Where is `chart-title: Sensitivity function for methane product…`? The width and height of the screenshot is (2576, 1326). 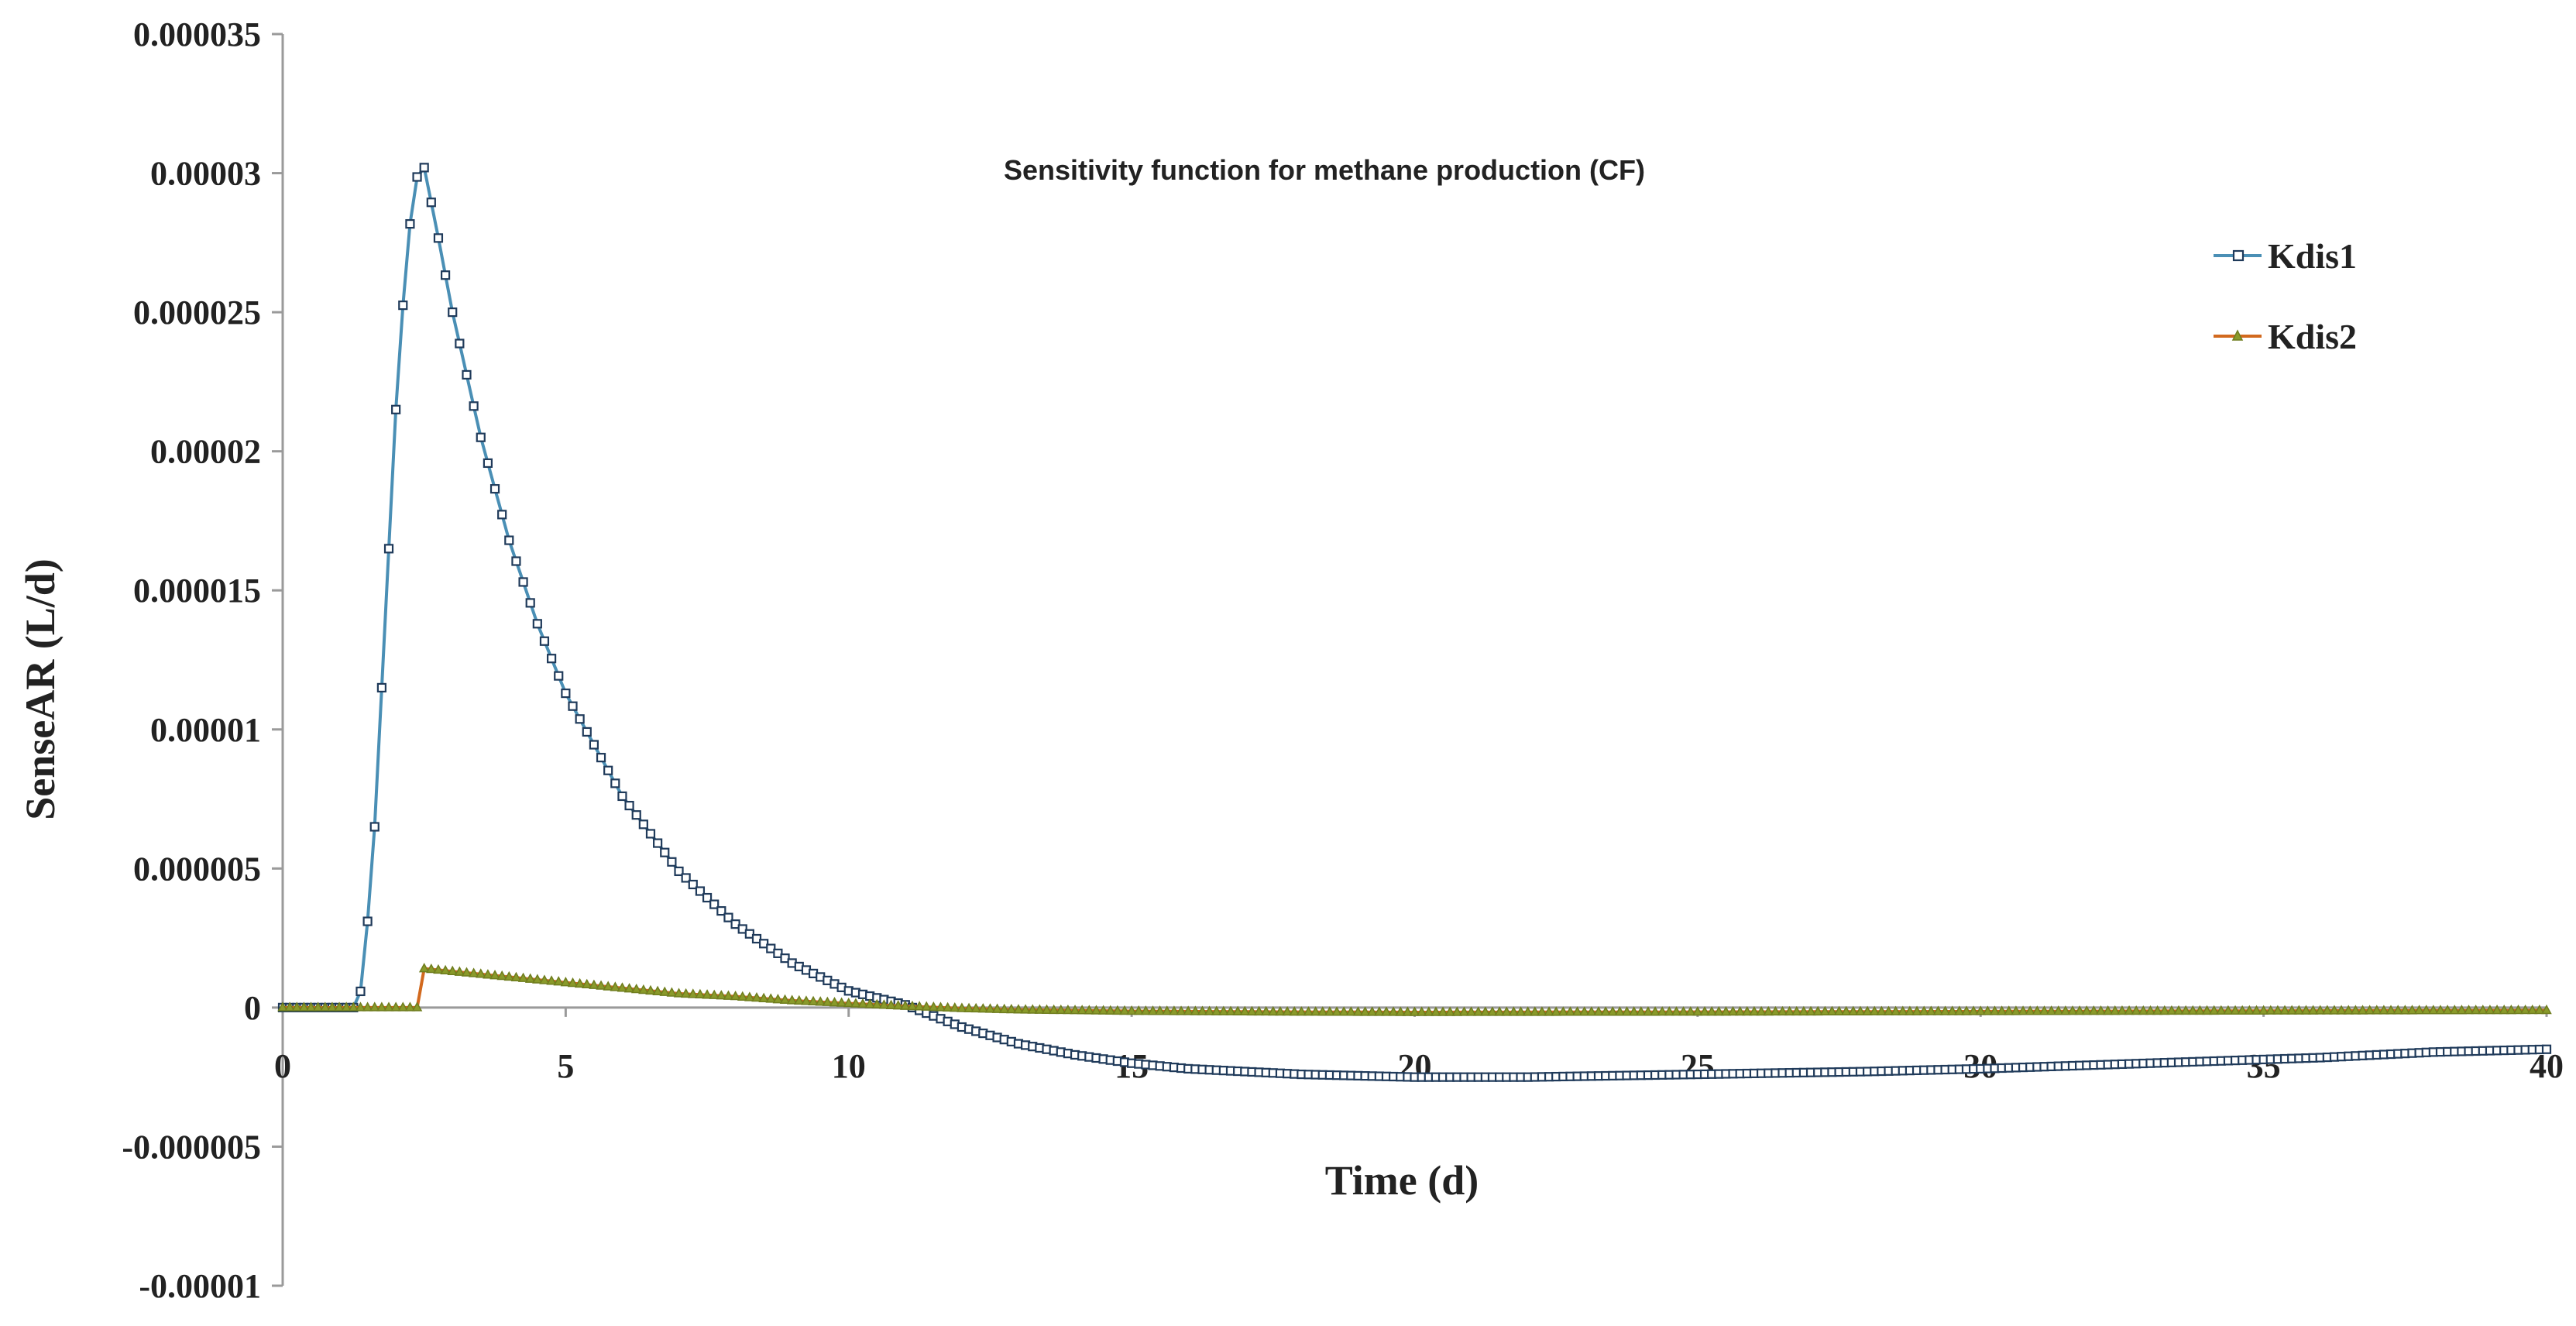 chart-title: Sensitivity function for methane product… is located at coordinates (1324, 170).